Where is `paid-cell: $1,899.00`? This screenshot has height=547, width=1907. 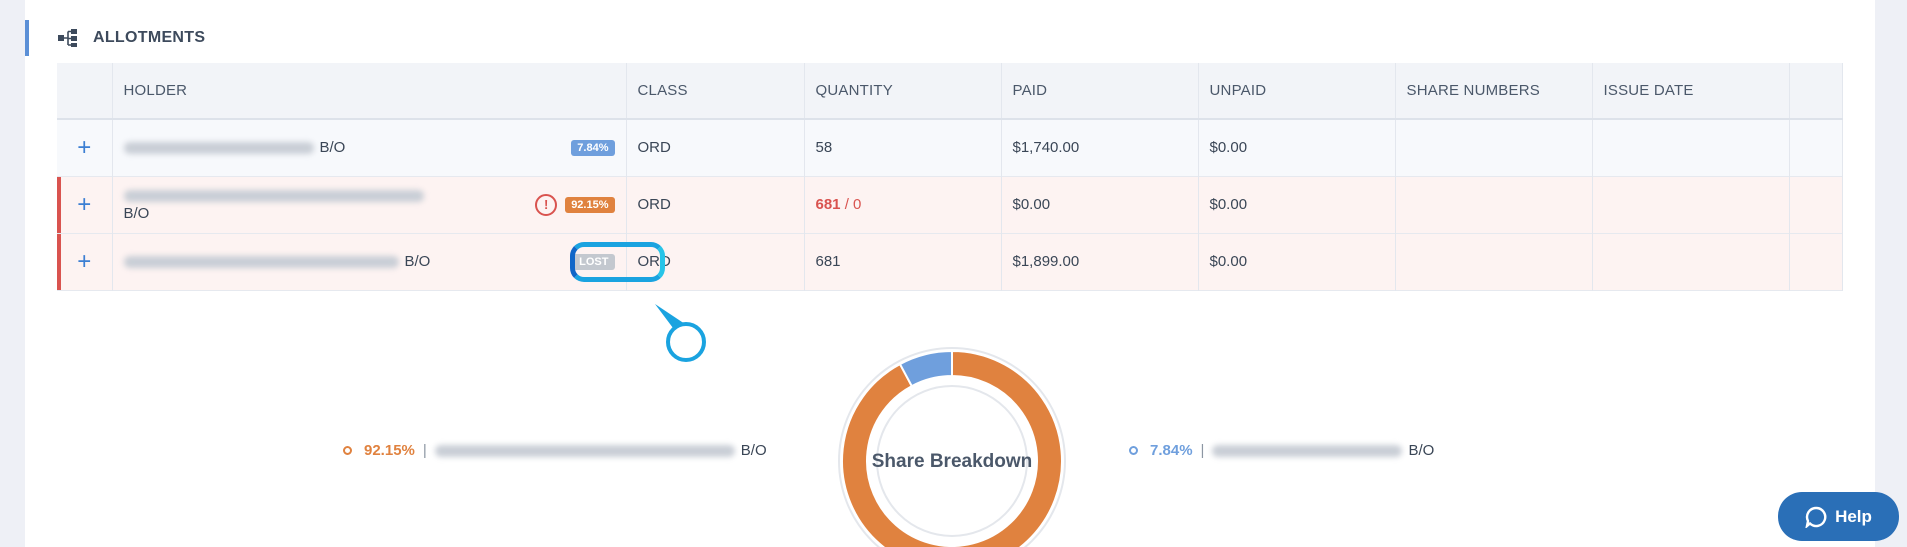
paid-cell: $1,899.00 is located at coordinates (1100, 261).